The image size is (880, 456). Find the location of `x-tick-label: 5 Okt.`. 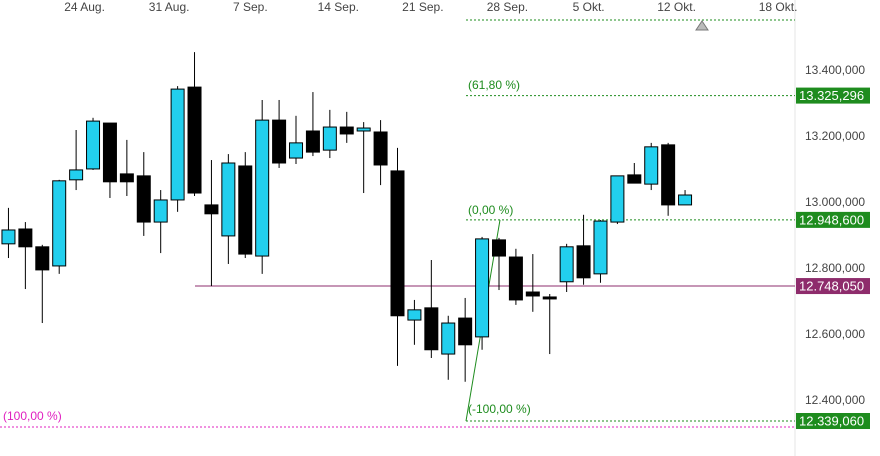

x-tick-label: 5 Okt. is located at coordinates (589, 7).